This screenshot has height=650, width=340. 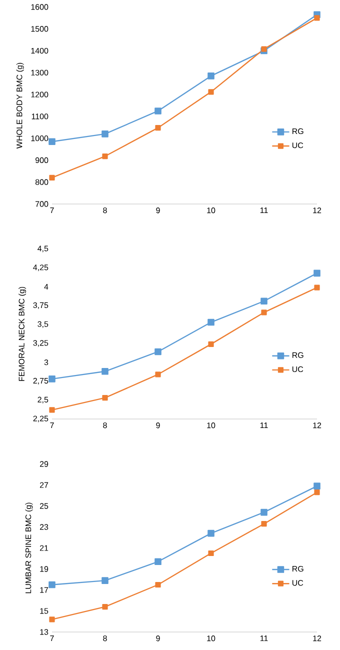 I want to click on y-tick-label: 800, so click(x=41, y=182).